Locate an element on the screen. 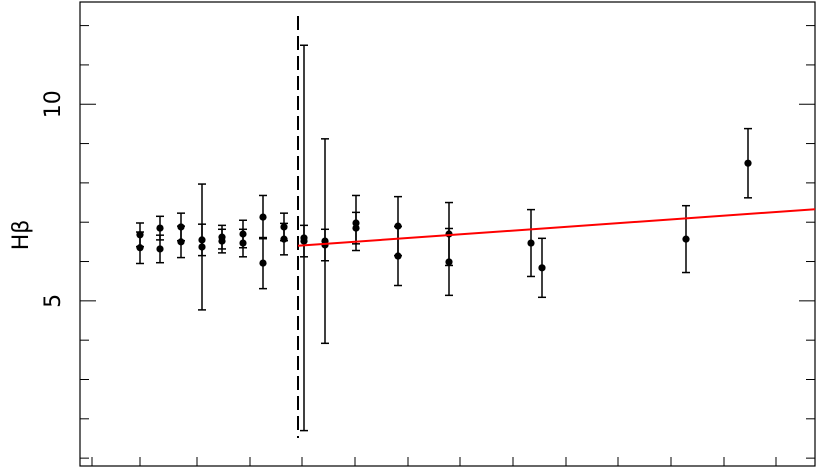  fit-line is located at coordinates (556, 227).